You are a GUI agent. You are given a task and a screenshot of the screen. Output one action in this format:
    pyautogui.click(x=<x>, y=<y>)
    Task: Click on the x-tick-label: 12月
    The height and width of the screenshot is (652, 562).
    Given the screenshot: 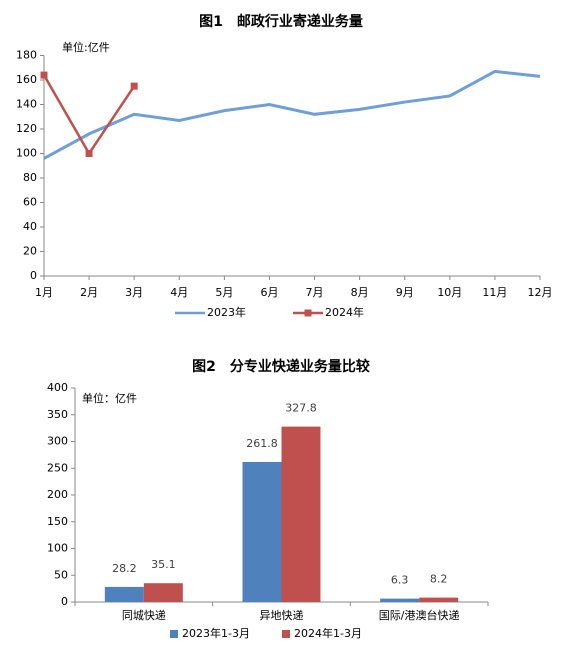 What is the action you would take?
    pyautogui.click(x=540, y=292)
    